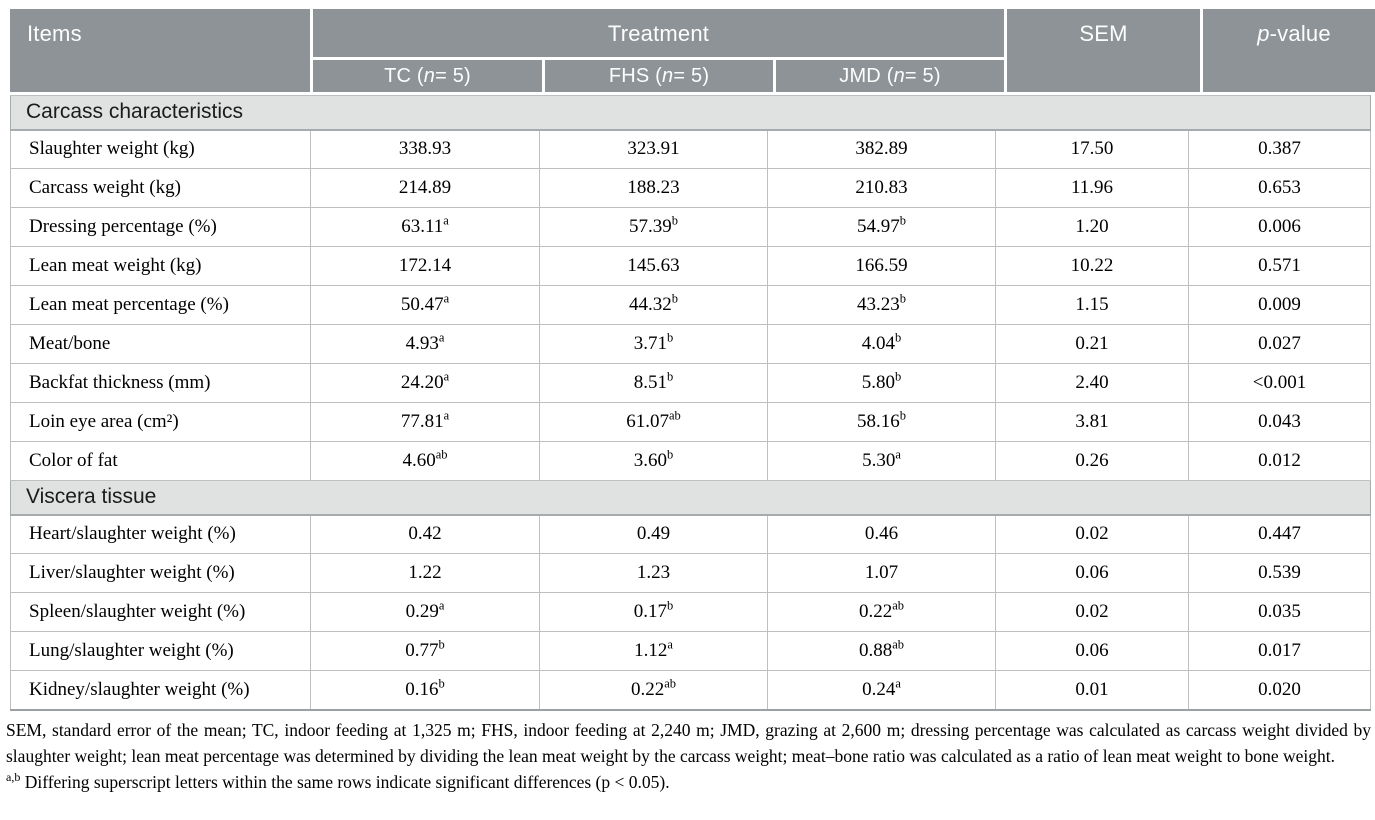 Image resolution: width=1375 pixels, height=820 pixels. Describe the element at coordinates (653, 305) in the screenshot. I see `cell-value: 44.32b` at that location.